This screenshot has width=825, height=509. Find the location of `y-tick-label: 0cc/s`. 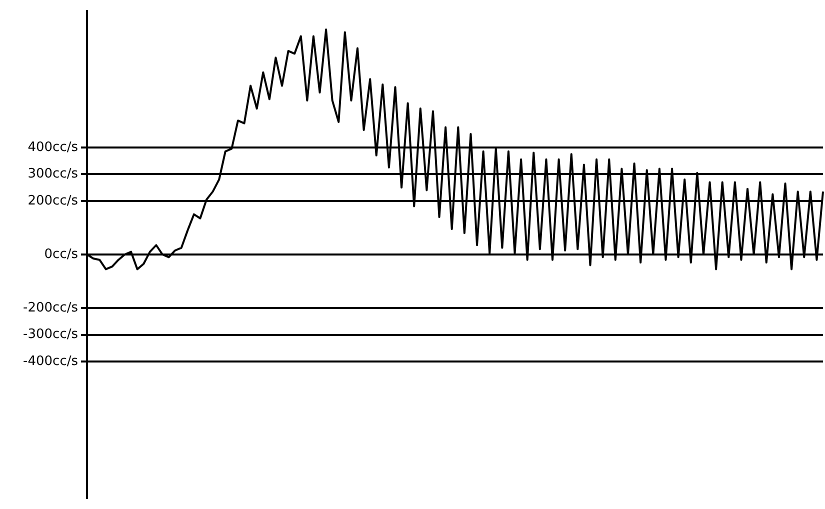

y-tick-label: 0cc/s is located at coordinates (61, 254).